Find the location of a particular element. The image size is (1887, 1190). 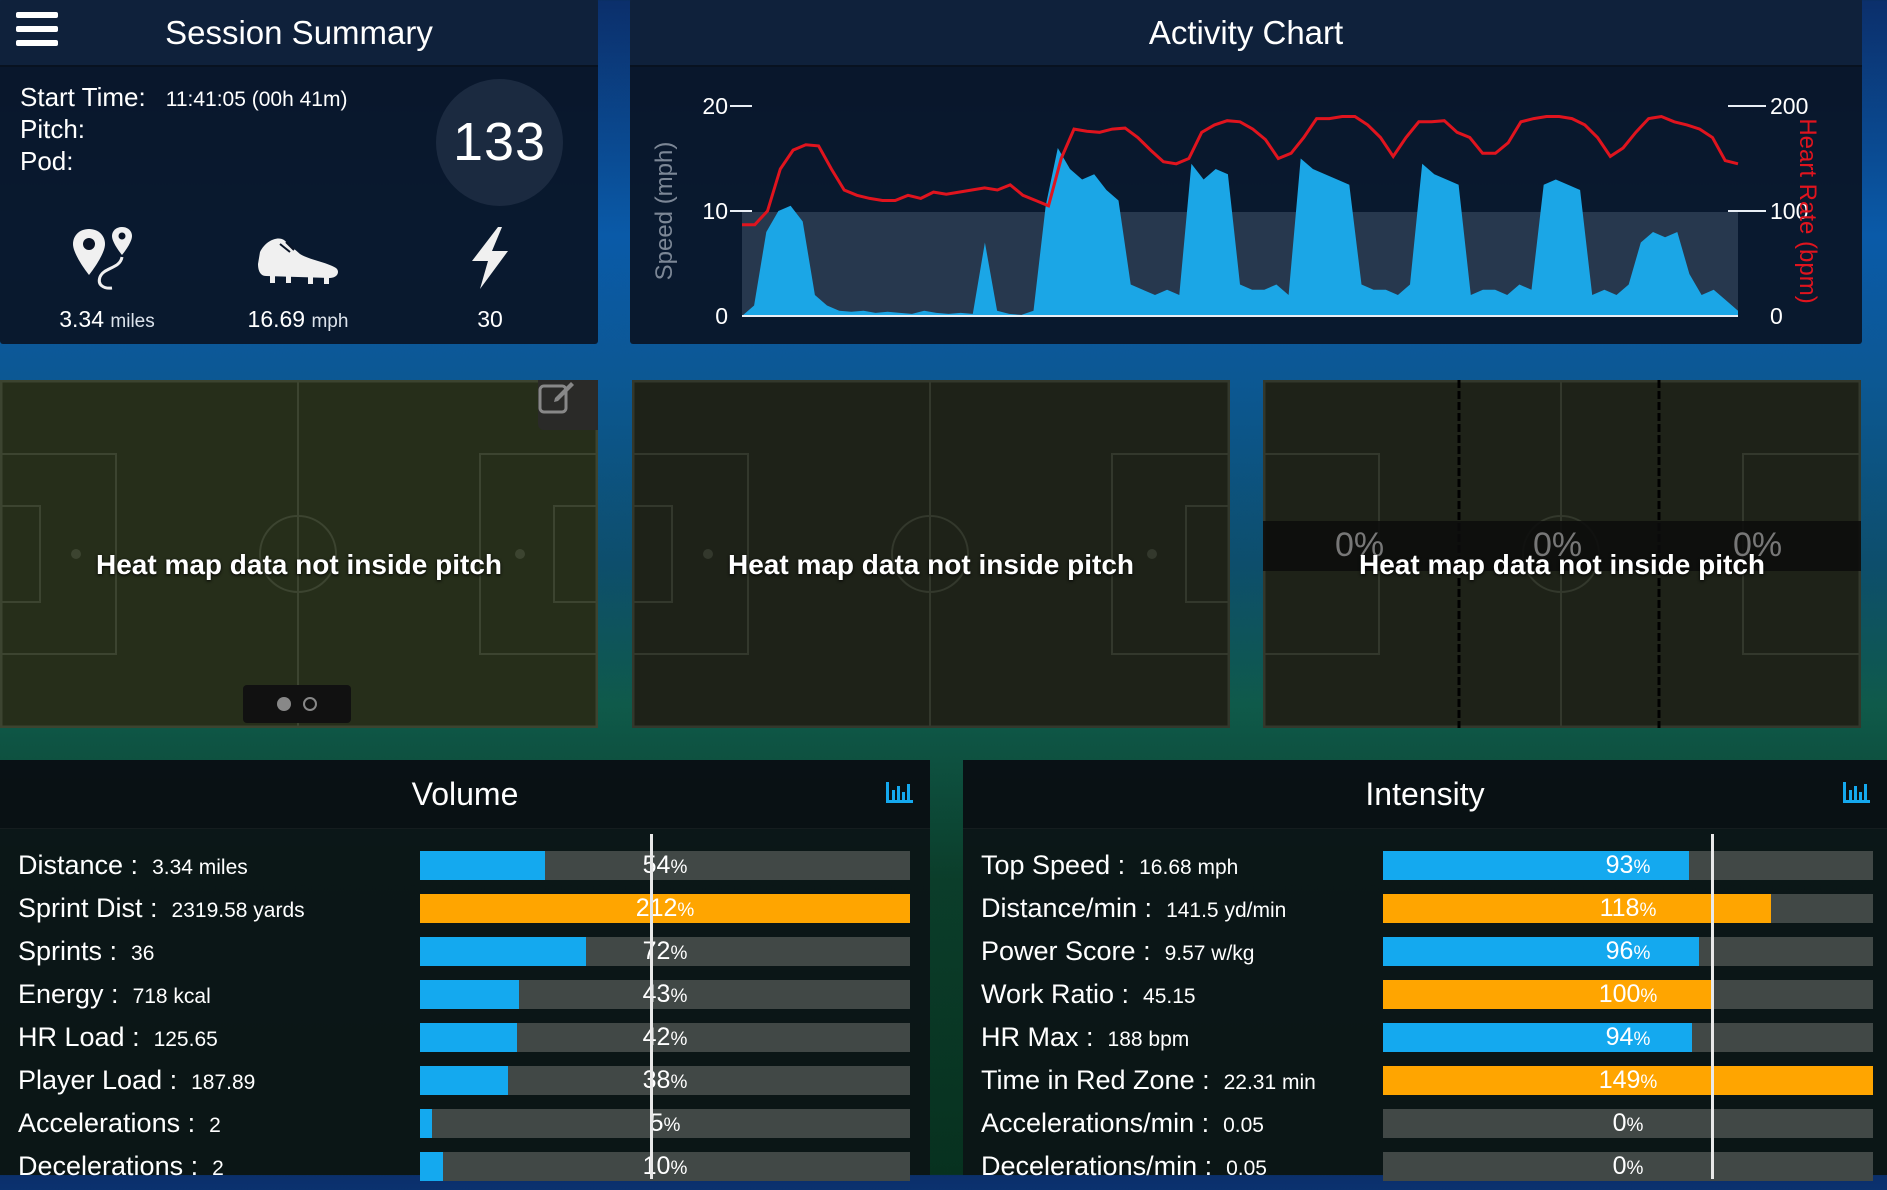

metric-row: Decelerations/min : 0.05 0% is located at coordinates (1425, 1166).